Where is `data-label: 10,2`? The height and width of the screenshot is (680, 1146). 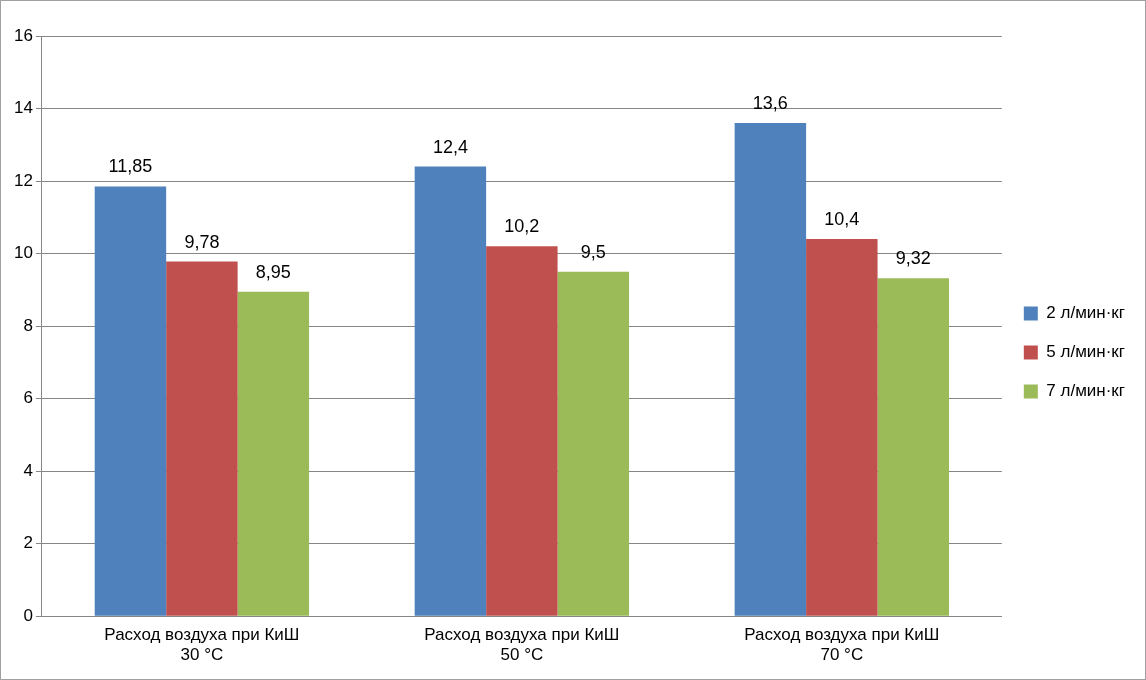
data-label: 10,2 is located at coordinates (522, 226).